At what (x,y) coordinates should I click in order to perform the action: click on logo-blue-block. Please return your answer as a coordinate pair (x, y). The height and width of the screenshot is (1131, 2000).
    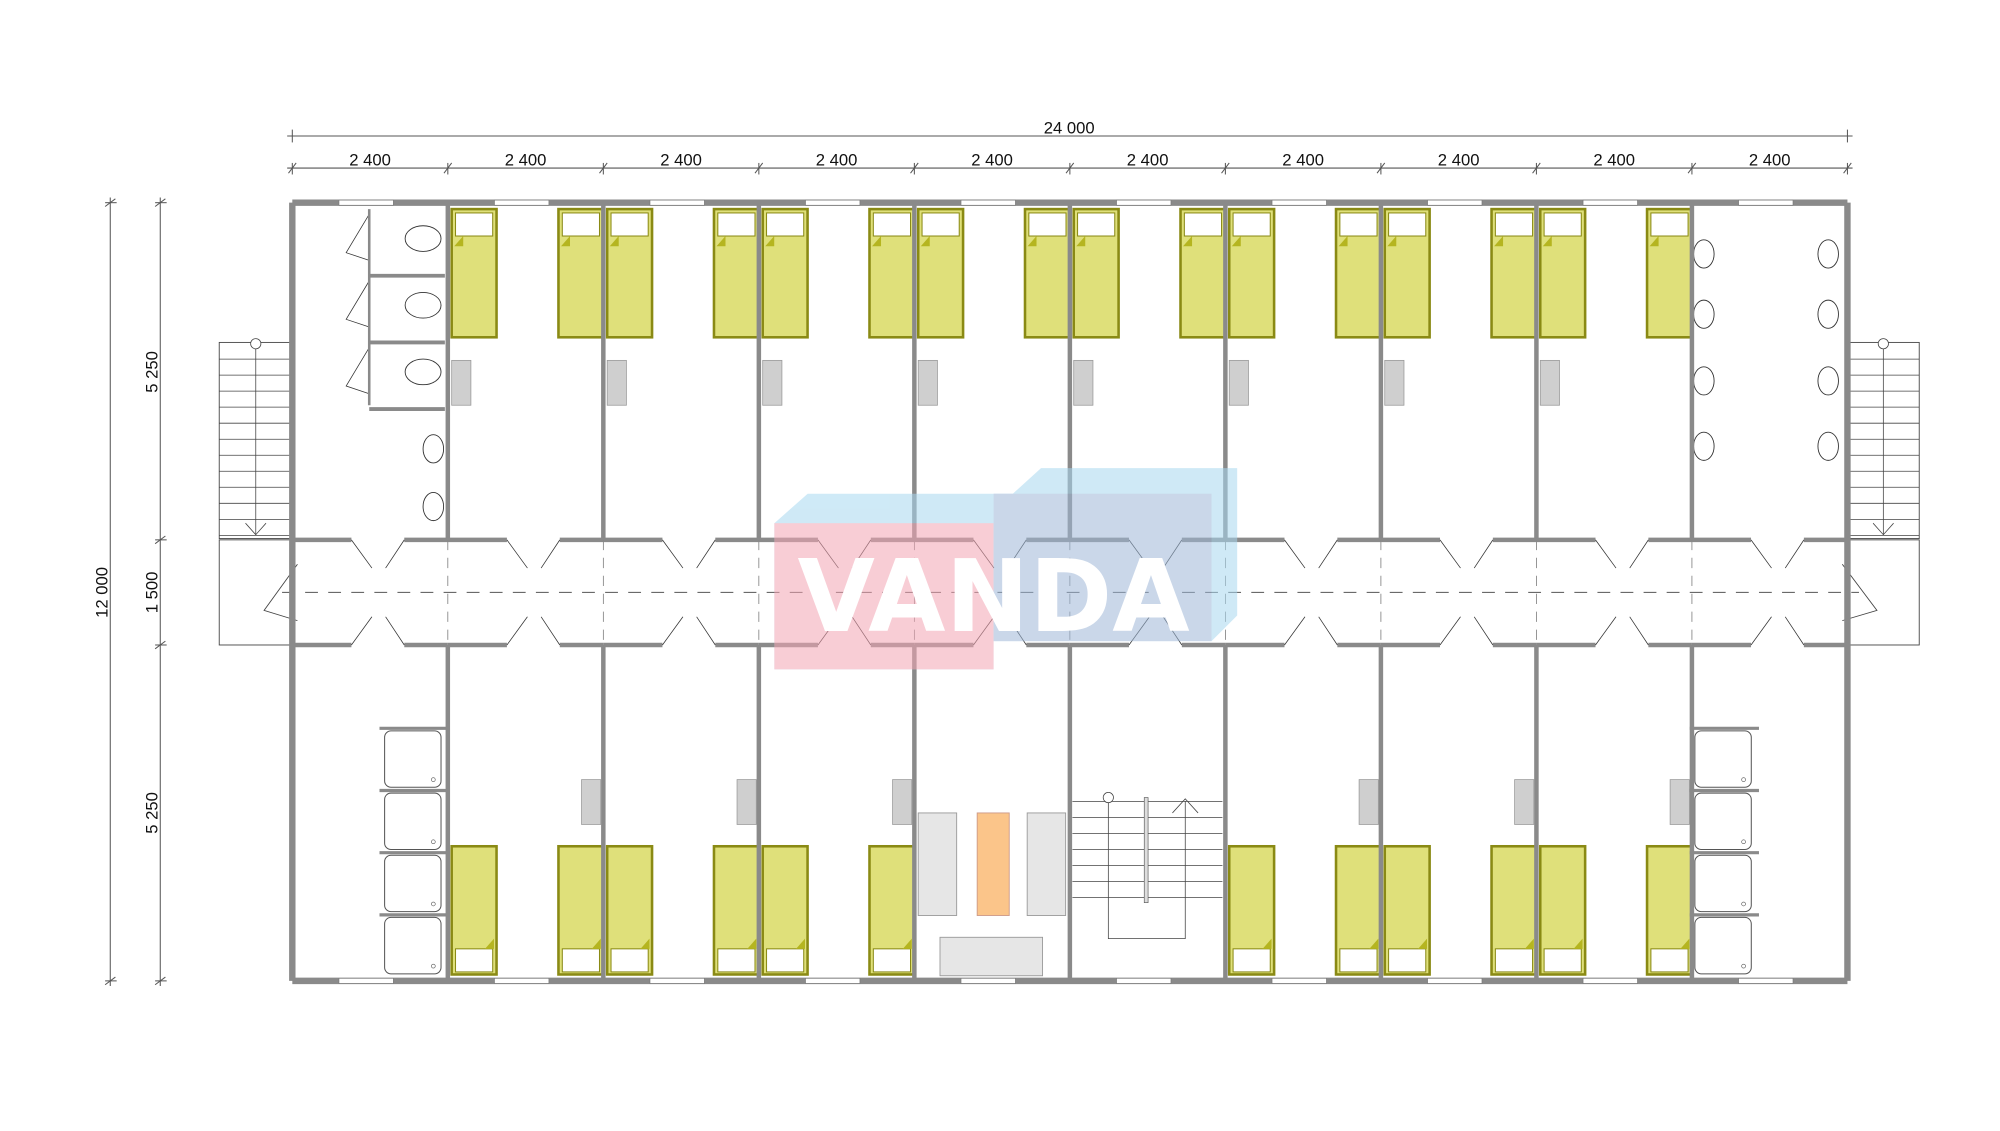
    Looking at the image, I should click on (1102, 567).